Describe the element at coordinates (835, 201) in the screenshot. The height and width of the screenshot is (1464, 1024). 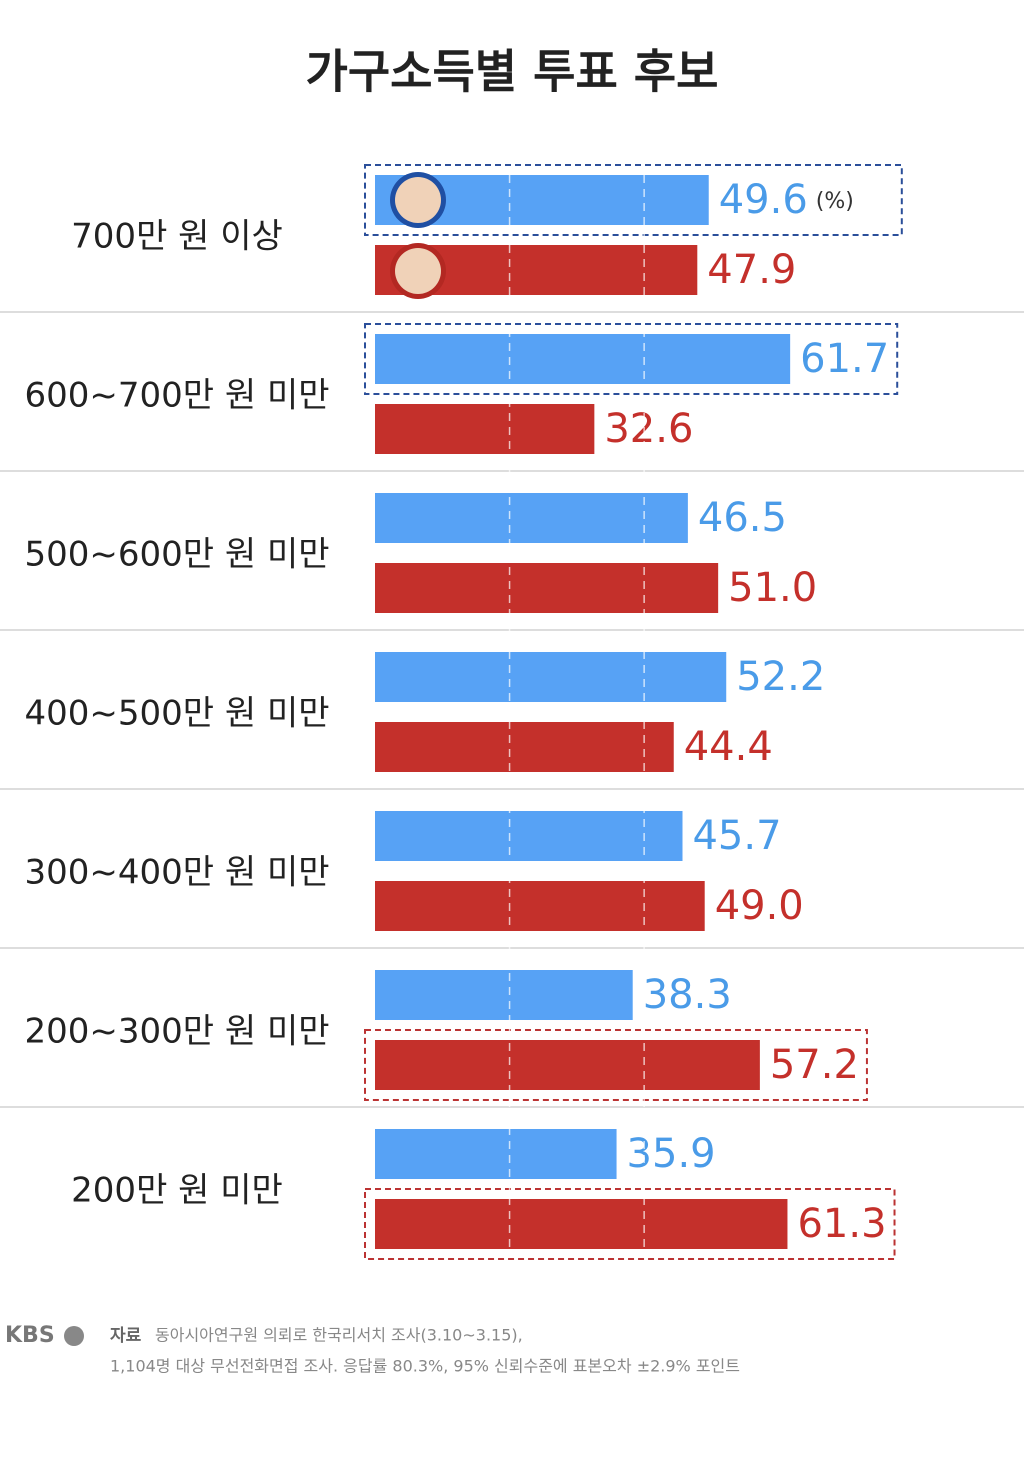
I see `unit-label: (%)` at that location.